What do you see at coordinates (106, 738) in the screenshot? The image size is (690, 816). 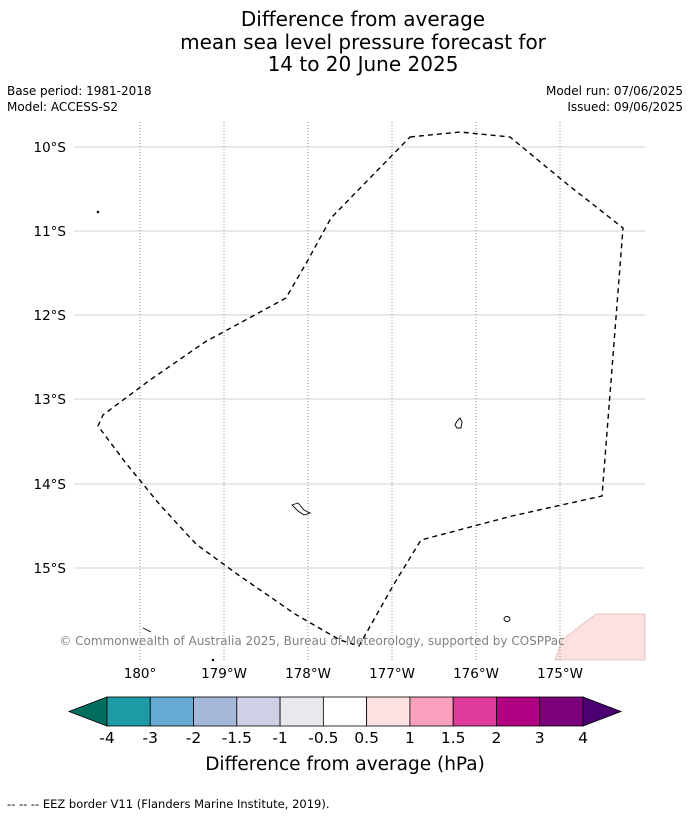 I see `colorbar-tick-label: -4` at bounding box center [106, 738].